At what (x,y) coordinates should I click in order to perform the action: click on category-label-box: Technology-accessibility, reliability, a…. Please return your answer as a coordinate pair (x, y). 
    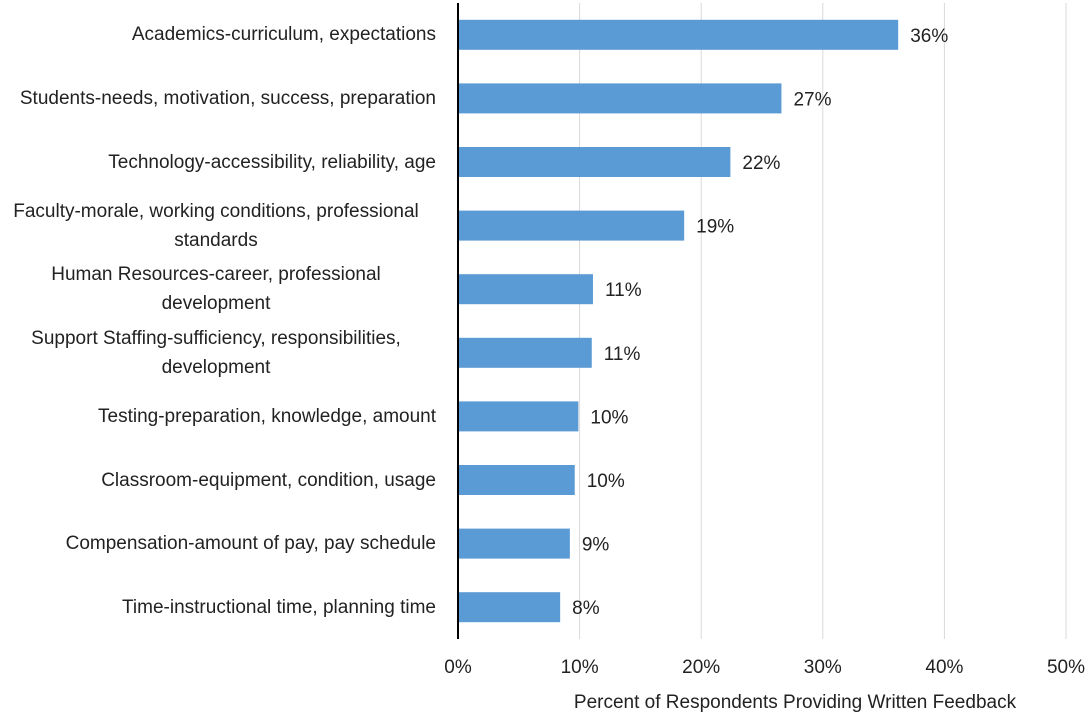
    Looking at the image, I should click on (218, 162).